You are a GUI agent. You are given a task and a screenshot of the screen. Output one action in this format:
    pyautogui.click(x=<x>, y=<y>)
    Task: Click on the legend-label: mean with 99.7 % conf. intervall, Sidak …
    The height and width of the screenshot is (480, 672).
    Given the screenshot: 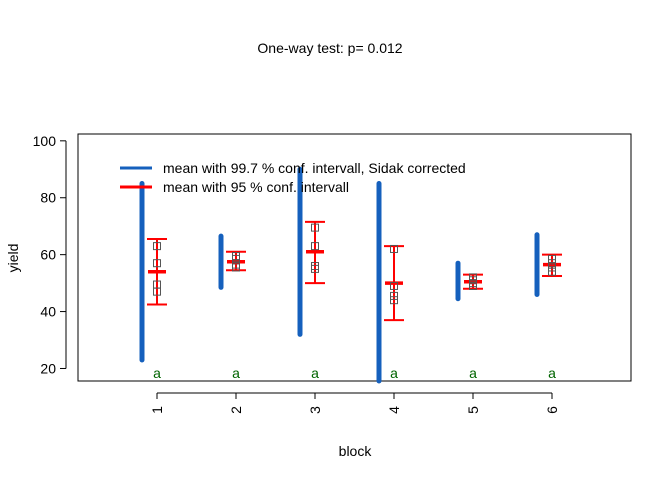 What is the action you would take?
    pyautogui.click(x=314, y=168)
    